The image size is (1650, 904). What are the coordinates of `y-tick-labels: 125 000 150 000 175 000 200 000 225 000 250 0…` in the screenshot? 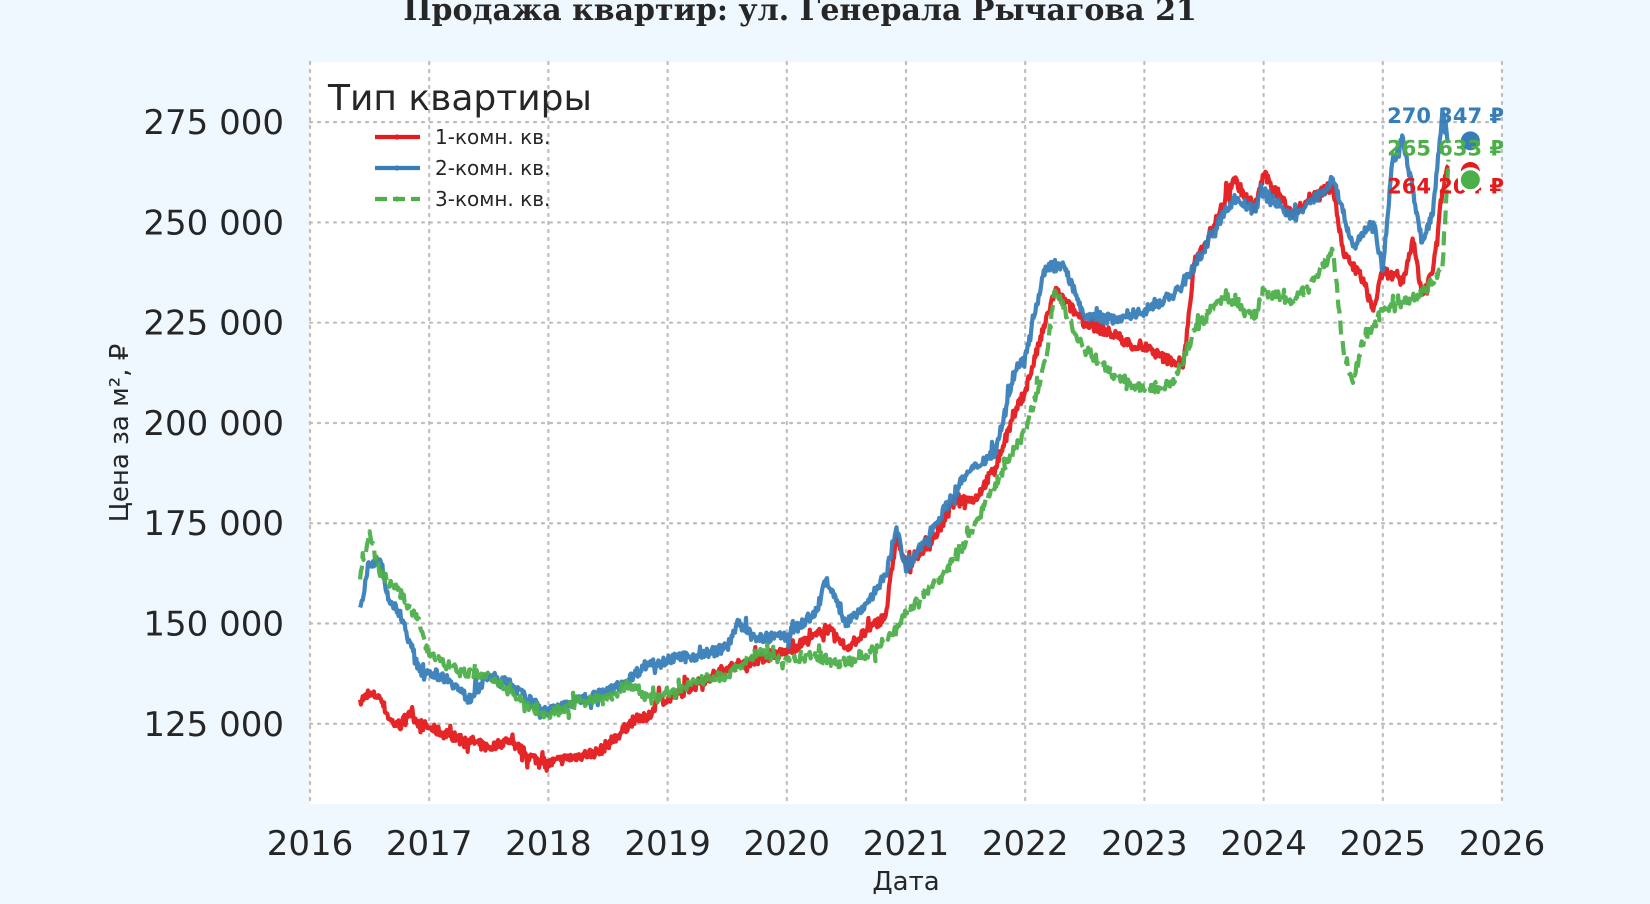 It's located at (213, 424).